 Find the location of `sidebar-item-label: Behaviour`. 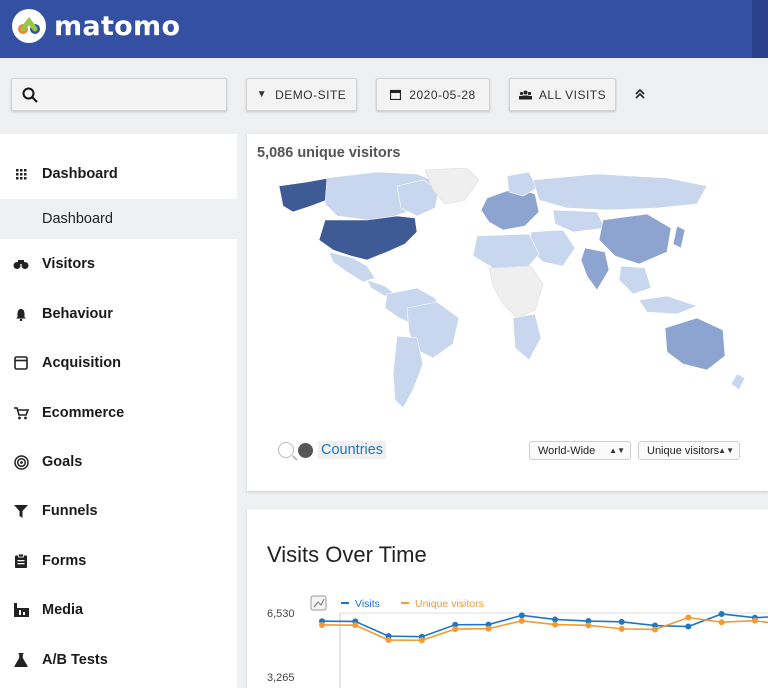

sidebar-item-label: Behaviour is located at coordinates (77, 314).